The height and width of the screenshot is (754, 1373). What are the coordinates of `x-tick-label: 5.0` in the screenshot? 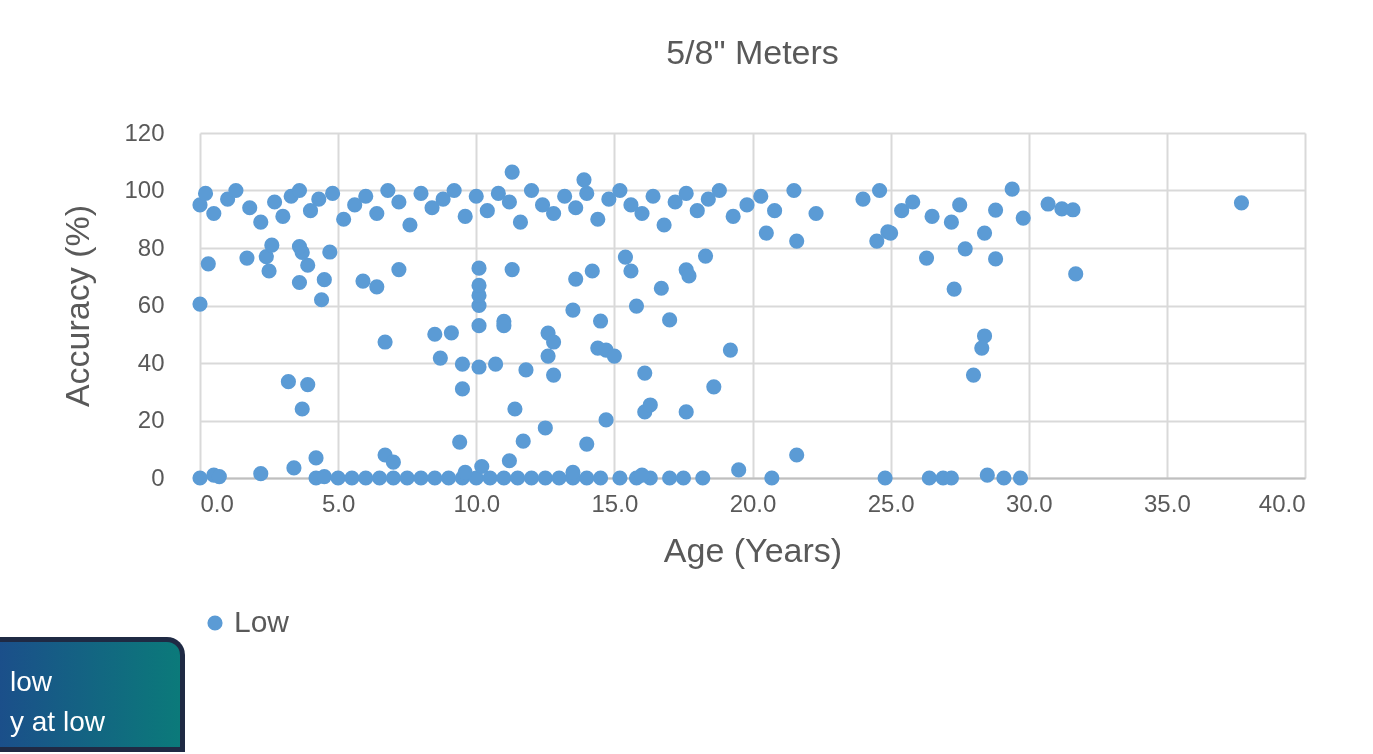 It's located at (338, 503).